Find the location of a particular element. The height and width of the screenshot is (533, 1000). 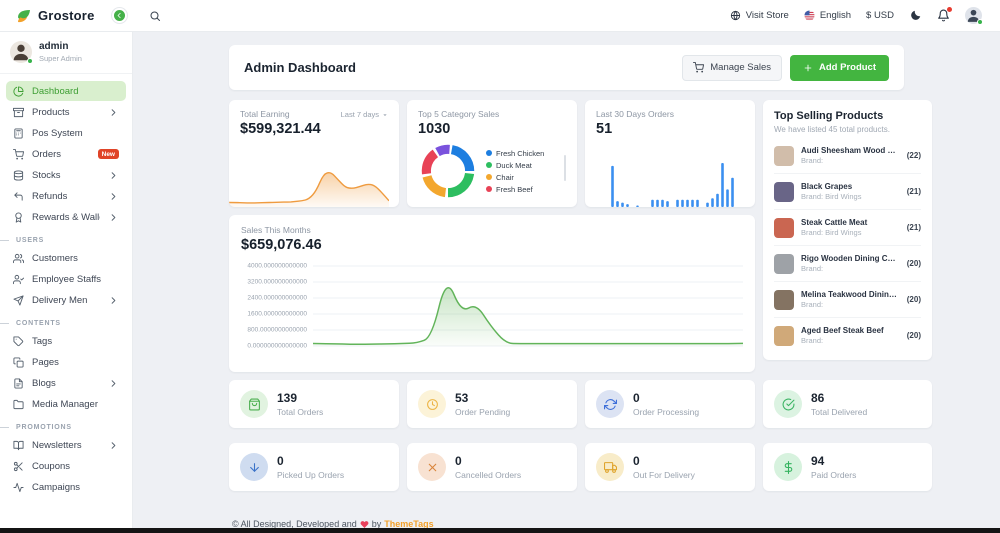

sidebar-item-label: Blogs is located at coordinates (44, 383).